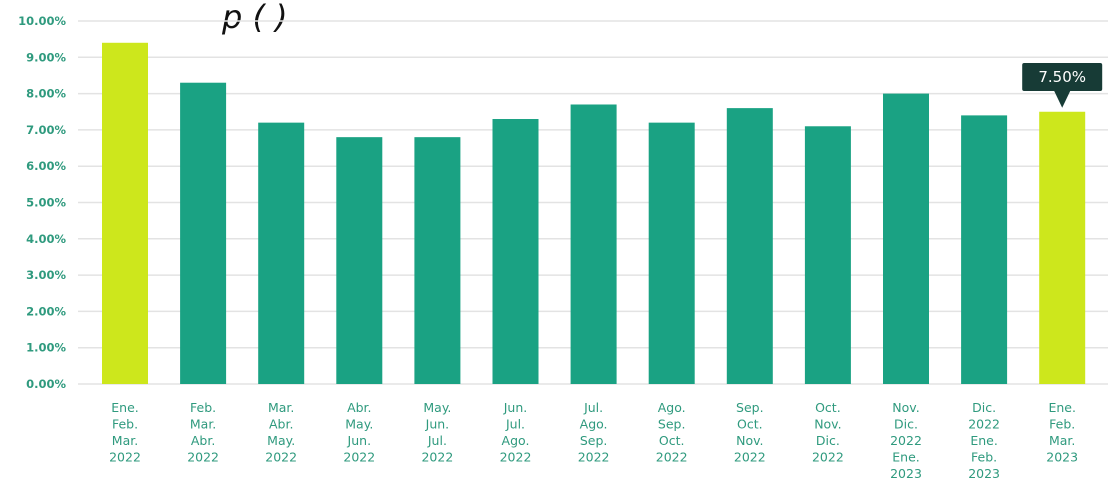 Image resolution: width=1115 pixels, height=487 pixels. I want to click on x-tick-label: Nov. Dic. 2022 Ene. 2023, so click(906, 440).